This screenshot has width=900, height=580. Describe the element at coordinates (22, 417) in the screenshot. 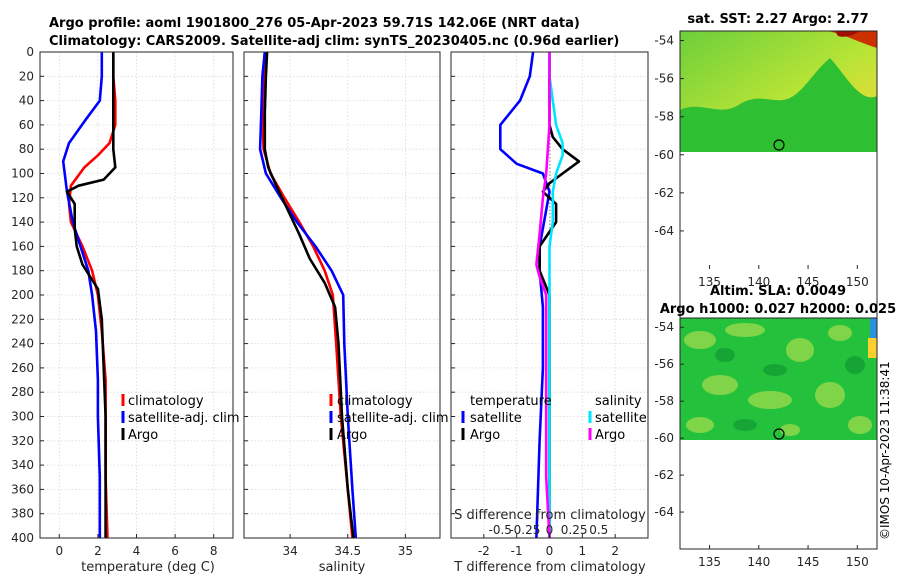

I see `depth-tick-label: 300` at that location.